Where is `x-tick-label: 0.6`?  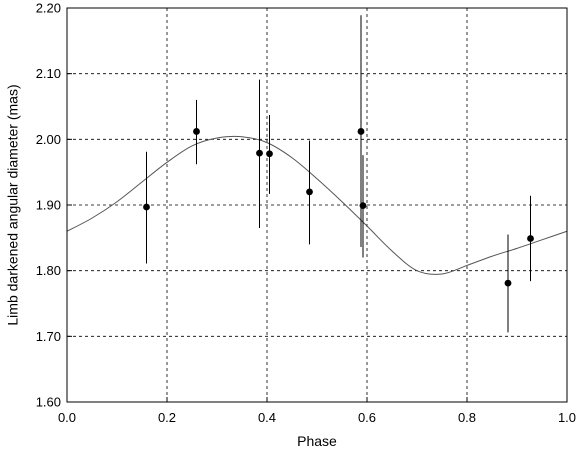
x-tick-label: 0.6 is located at coordinates (367, 417).